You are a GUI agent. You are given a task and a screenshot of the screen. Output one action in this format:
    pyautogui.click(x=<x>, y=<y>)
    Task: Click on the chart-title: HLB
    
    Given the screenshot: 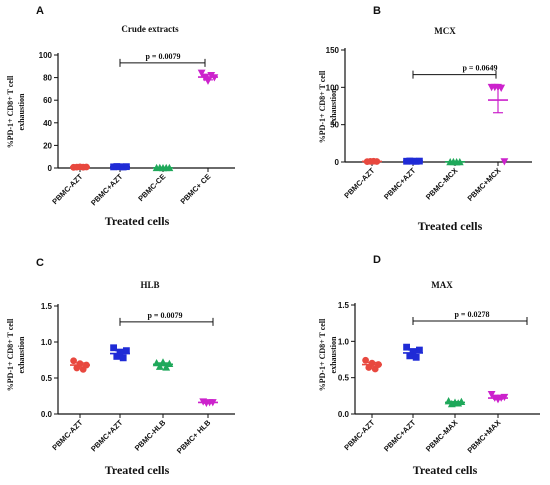 What is the action you would take?
    pyautogui.click(x=149, y=285)
    